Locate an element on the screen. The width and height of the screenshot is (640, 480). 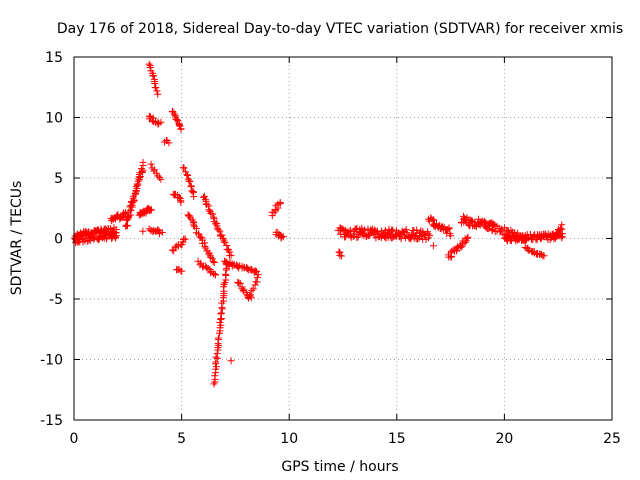
y-tick-labels: -15 -10 -5 0 5 10 15 is located at coordinates (51, 239).